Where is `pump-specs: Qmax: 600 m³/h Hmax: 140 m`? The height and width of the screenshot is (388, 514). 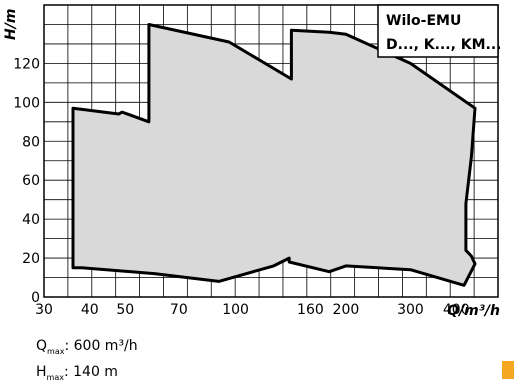 pump-specs: Qmax: 600 m³/h Hmax: 140 m is located at coordinates (87, 362).